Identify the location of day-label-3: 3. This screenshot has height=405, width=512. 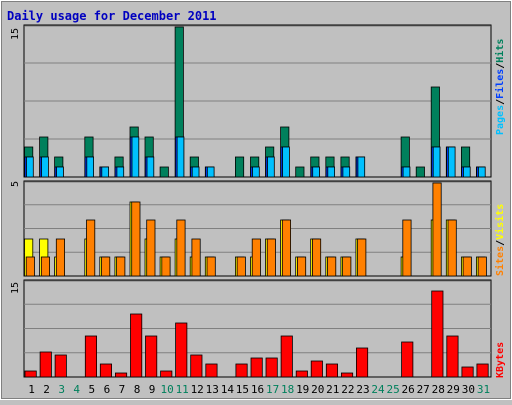
(61, 389).